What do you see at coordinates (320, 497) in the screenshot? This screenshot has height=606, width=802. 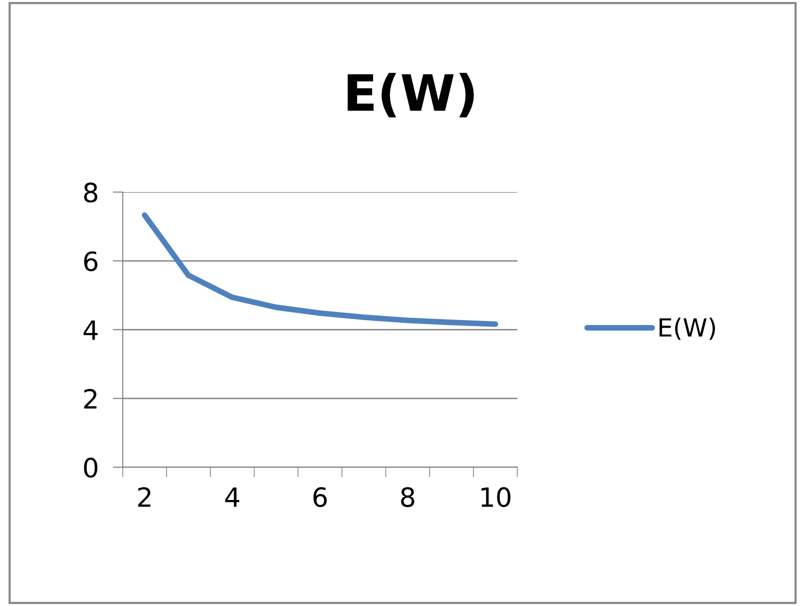 I see `x-tick-label: 6` at bounding box center [320, 497].